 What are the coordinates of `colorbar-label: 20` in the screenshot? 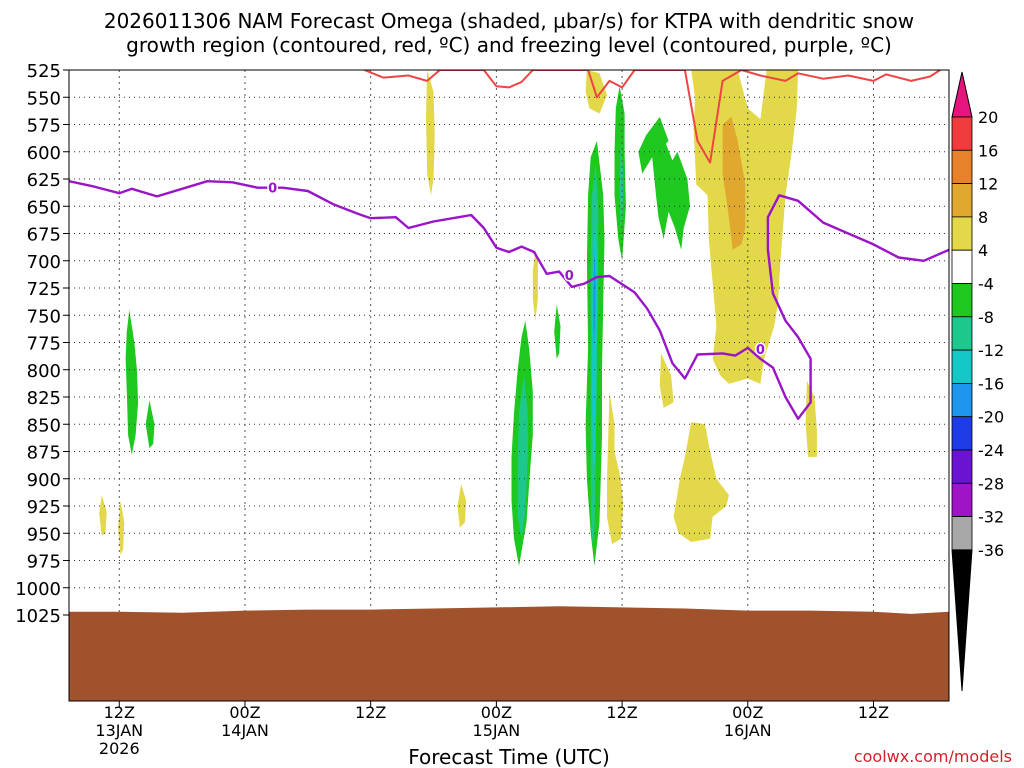 It's located at (988, 117).